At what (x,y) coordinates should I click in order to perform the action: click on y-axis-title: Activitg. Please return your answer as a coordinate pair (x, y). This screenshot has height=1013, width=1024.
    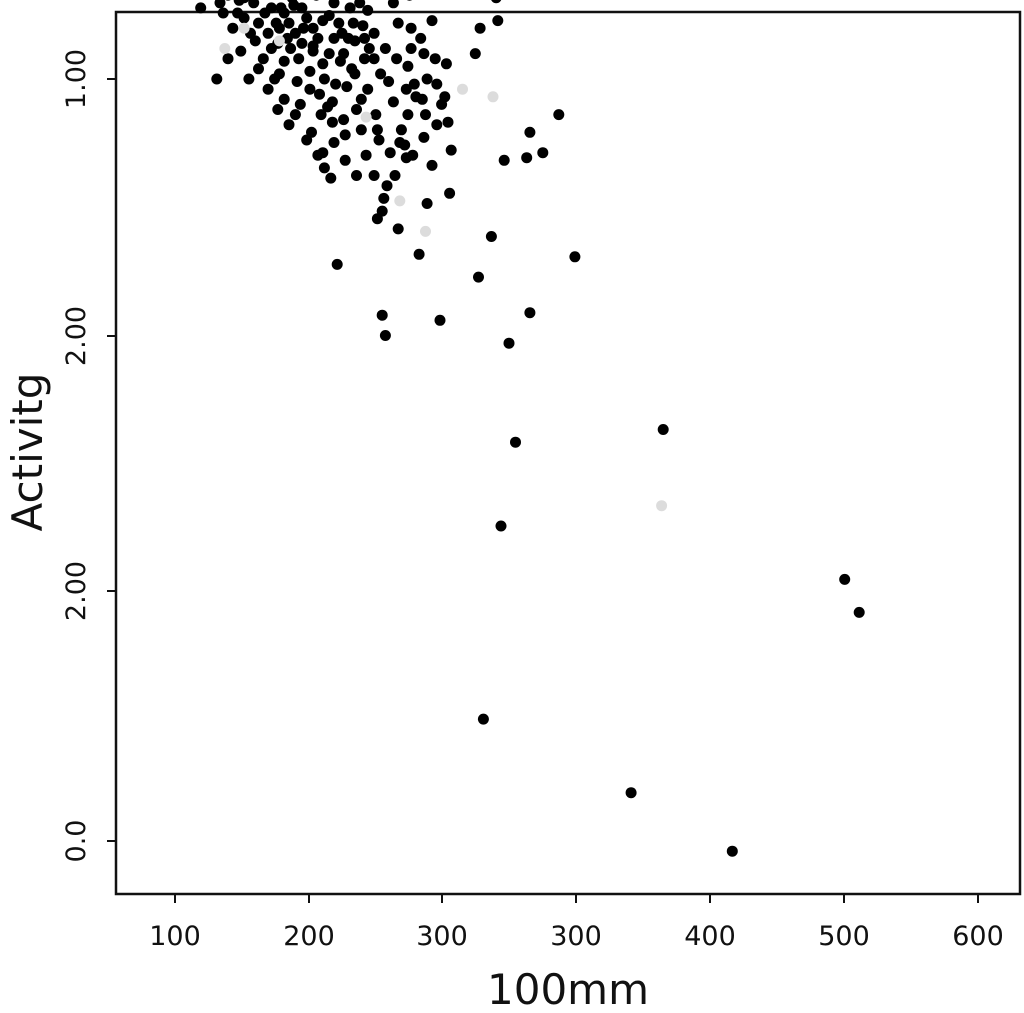
    Looking at the image, I should click on (27, 452).